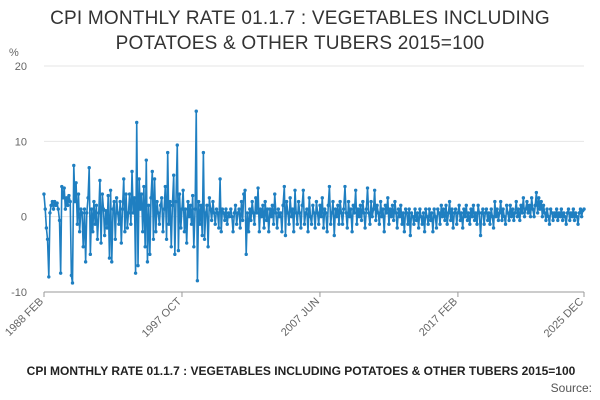  Describe the element at coordinates (24, 218) in the screenshot. I see `y-tick-label: 0` at that location.